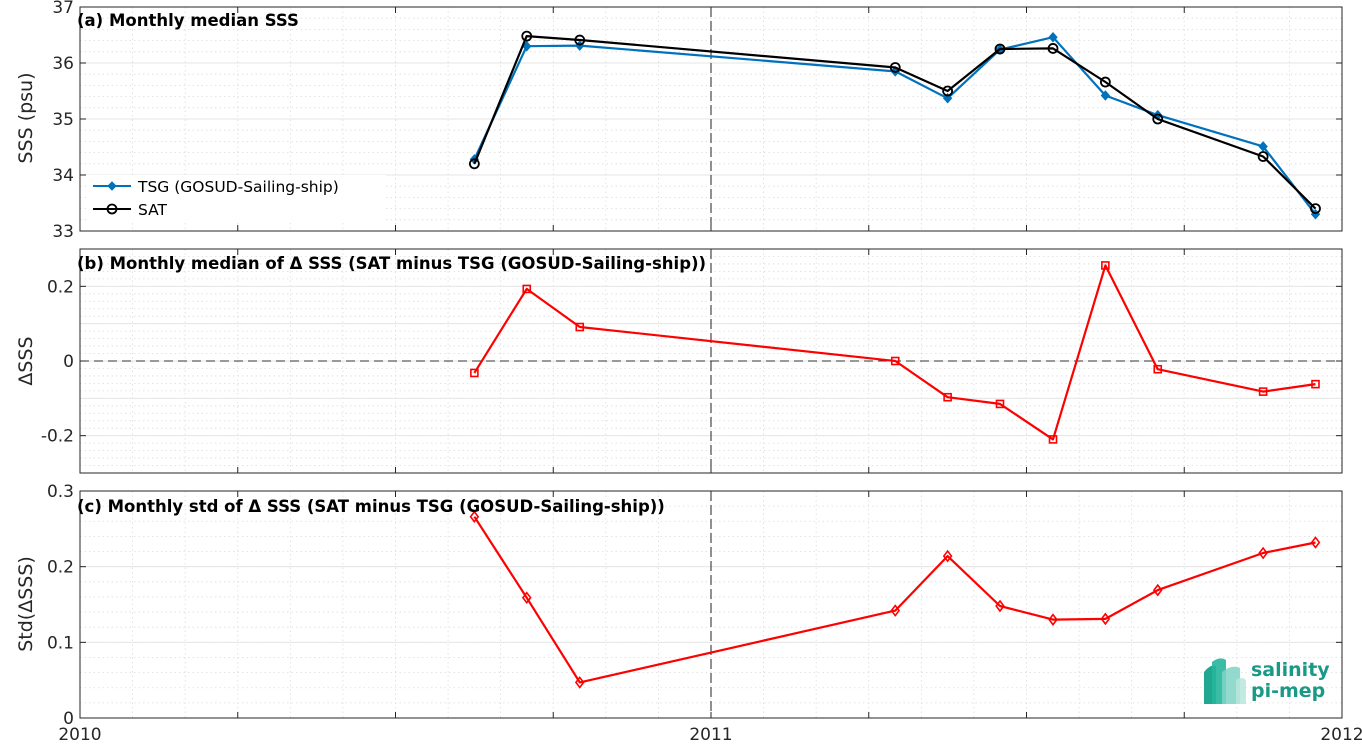  Describe the element at coordinates (894, 600) in the screenshot. I see `panel-c-series-line` at that location.